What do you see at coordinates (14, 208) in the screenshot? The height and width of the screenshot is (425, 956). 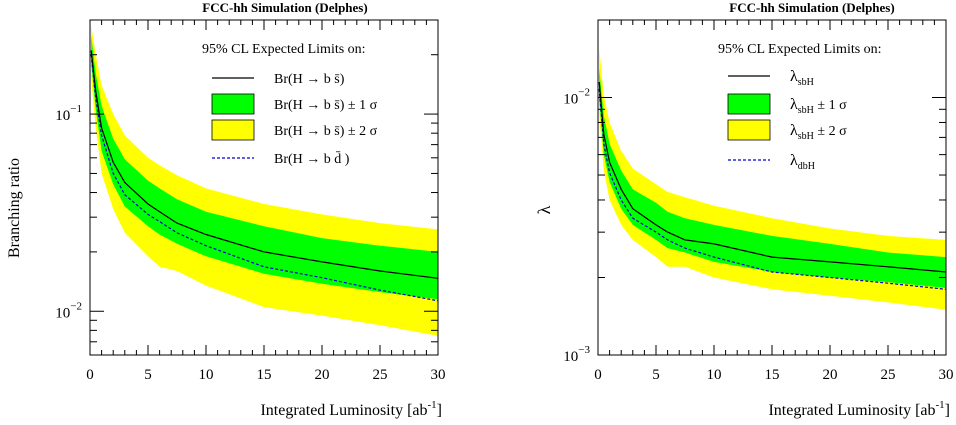 I see `left-y-axis-label: Branching ratio` at bounding box center [14, 208].